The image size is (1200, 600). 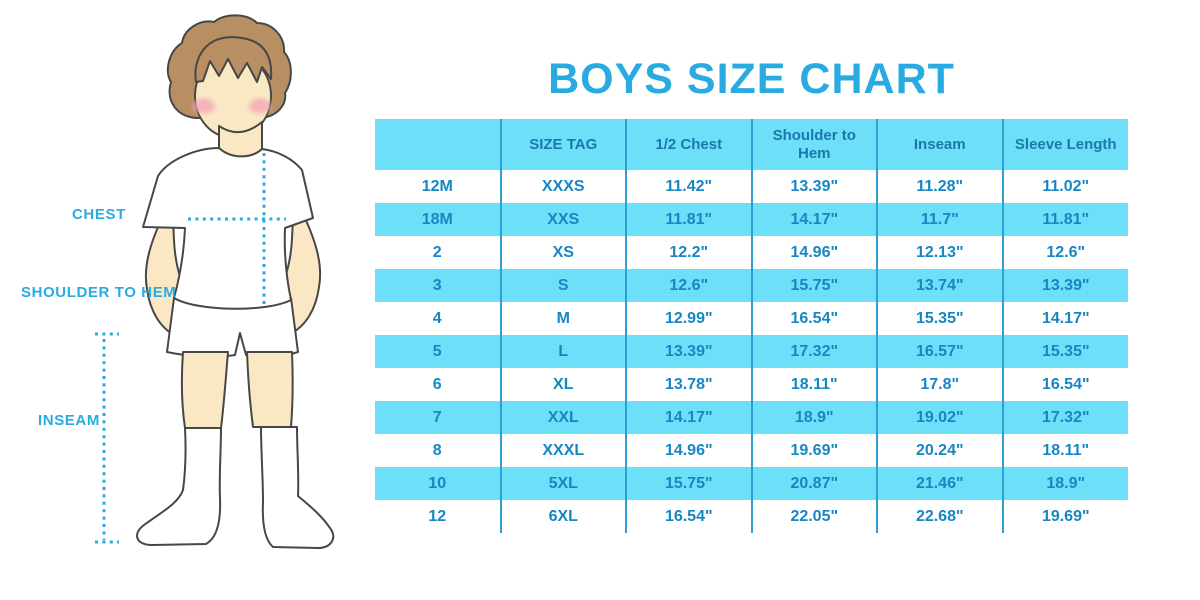 What do you see at coordinates (99, 292) in the screenshot?
I see `shoulder-to-hem-label: SHOULDER TO HEM` at bounding box center [99, 292].